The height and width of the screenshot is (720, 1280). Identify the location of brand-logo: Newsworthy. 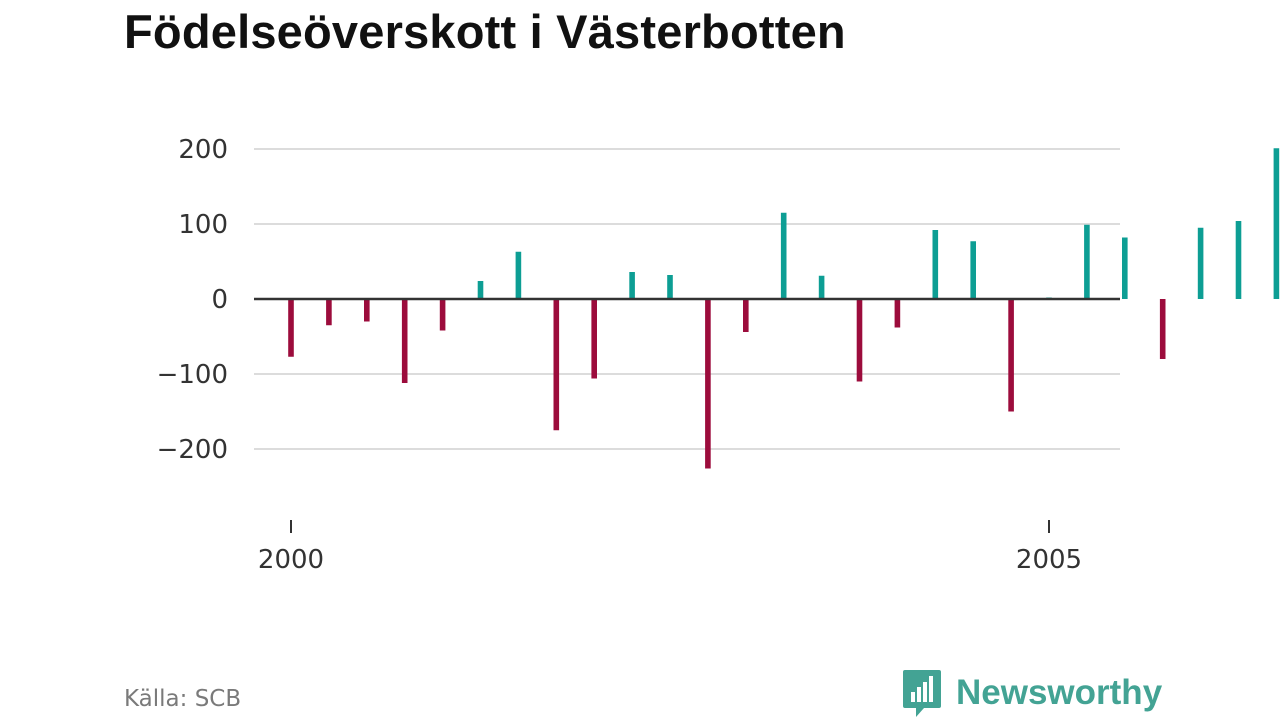
(1032, 693).